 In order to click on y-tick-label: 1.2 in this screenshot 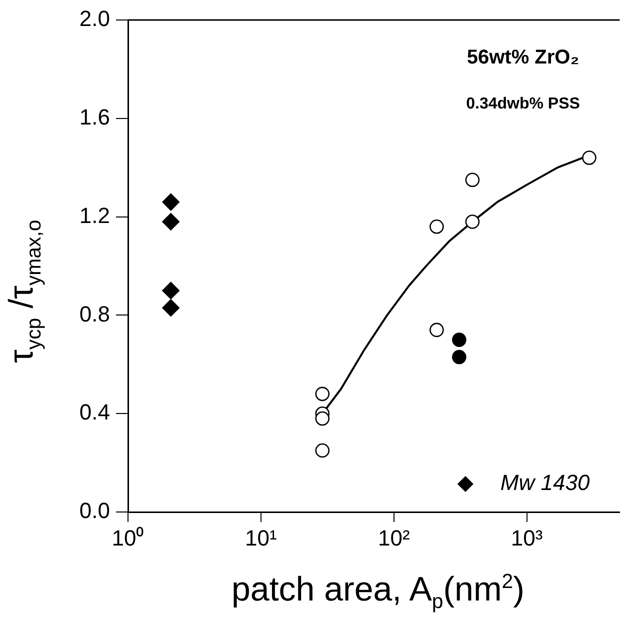, I will do `click(94, 215)`.